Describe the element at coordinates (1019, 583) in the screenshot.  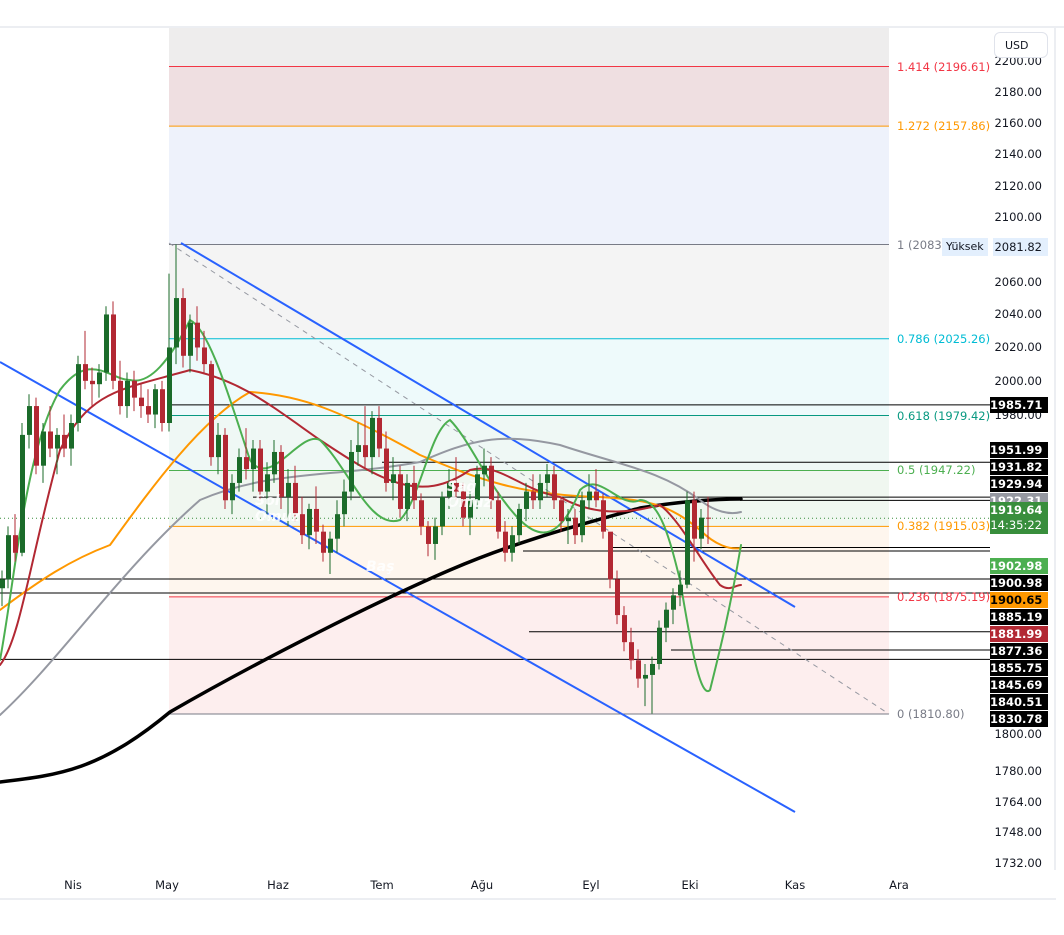
I see `price-label: 1900.98` at that location.